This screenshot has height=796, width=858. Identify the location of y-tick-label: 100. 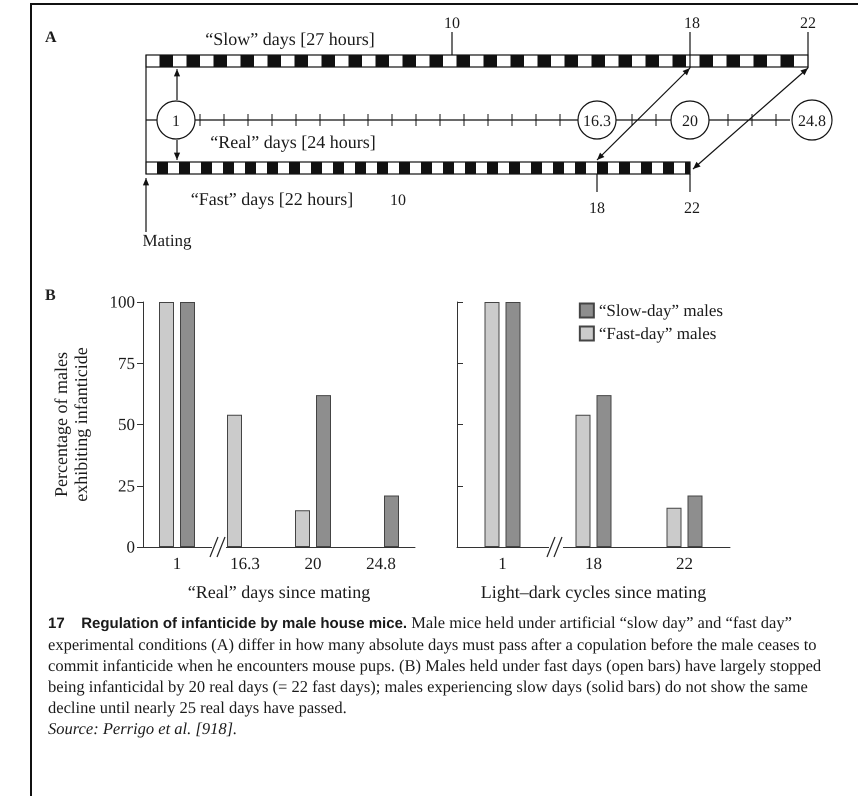
(122, 302).